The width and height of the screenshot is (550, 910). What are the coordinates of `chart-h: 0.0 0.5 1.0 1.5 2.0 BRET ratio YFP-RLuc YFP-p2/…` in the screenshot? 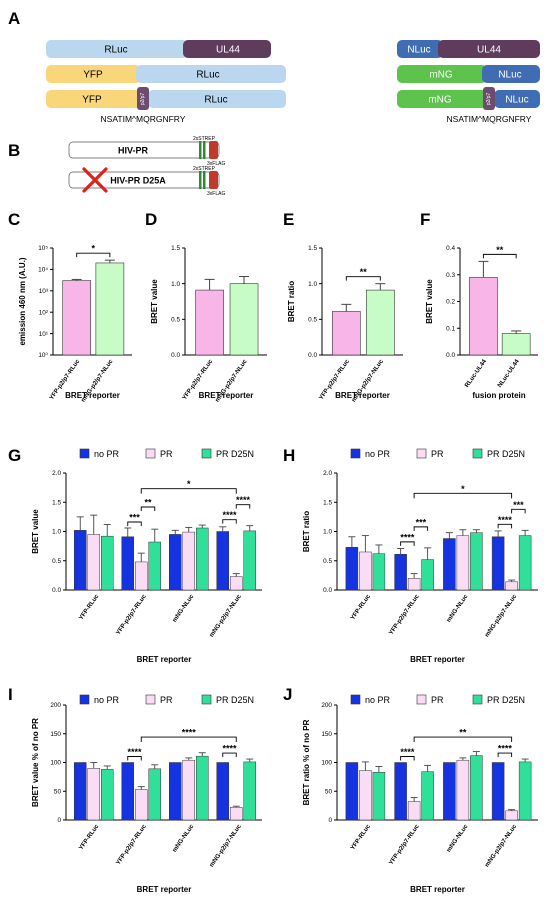 It's located at (420, 556).